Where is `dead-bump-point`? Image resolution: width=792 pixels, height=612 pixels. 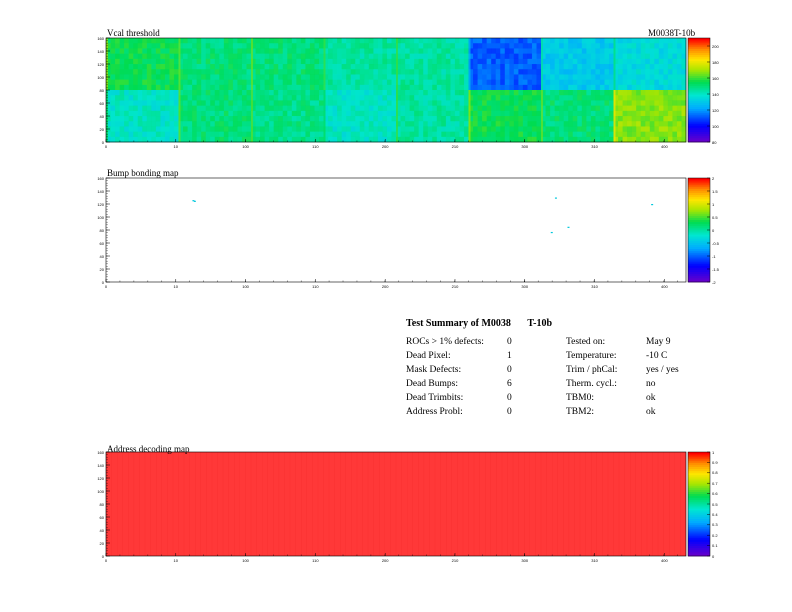 dead-bump-point is located at coordinates (551, 232).